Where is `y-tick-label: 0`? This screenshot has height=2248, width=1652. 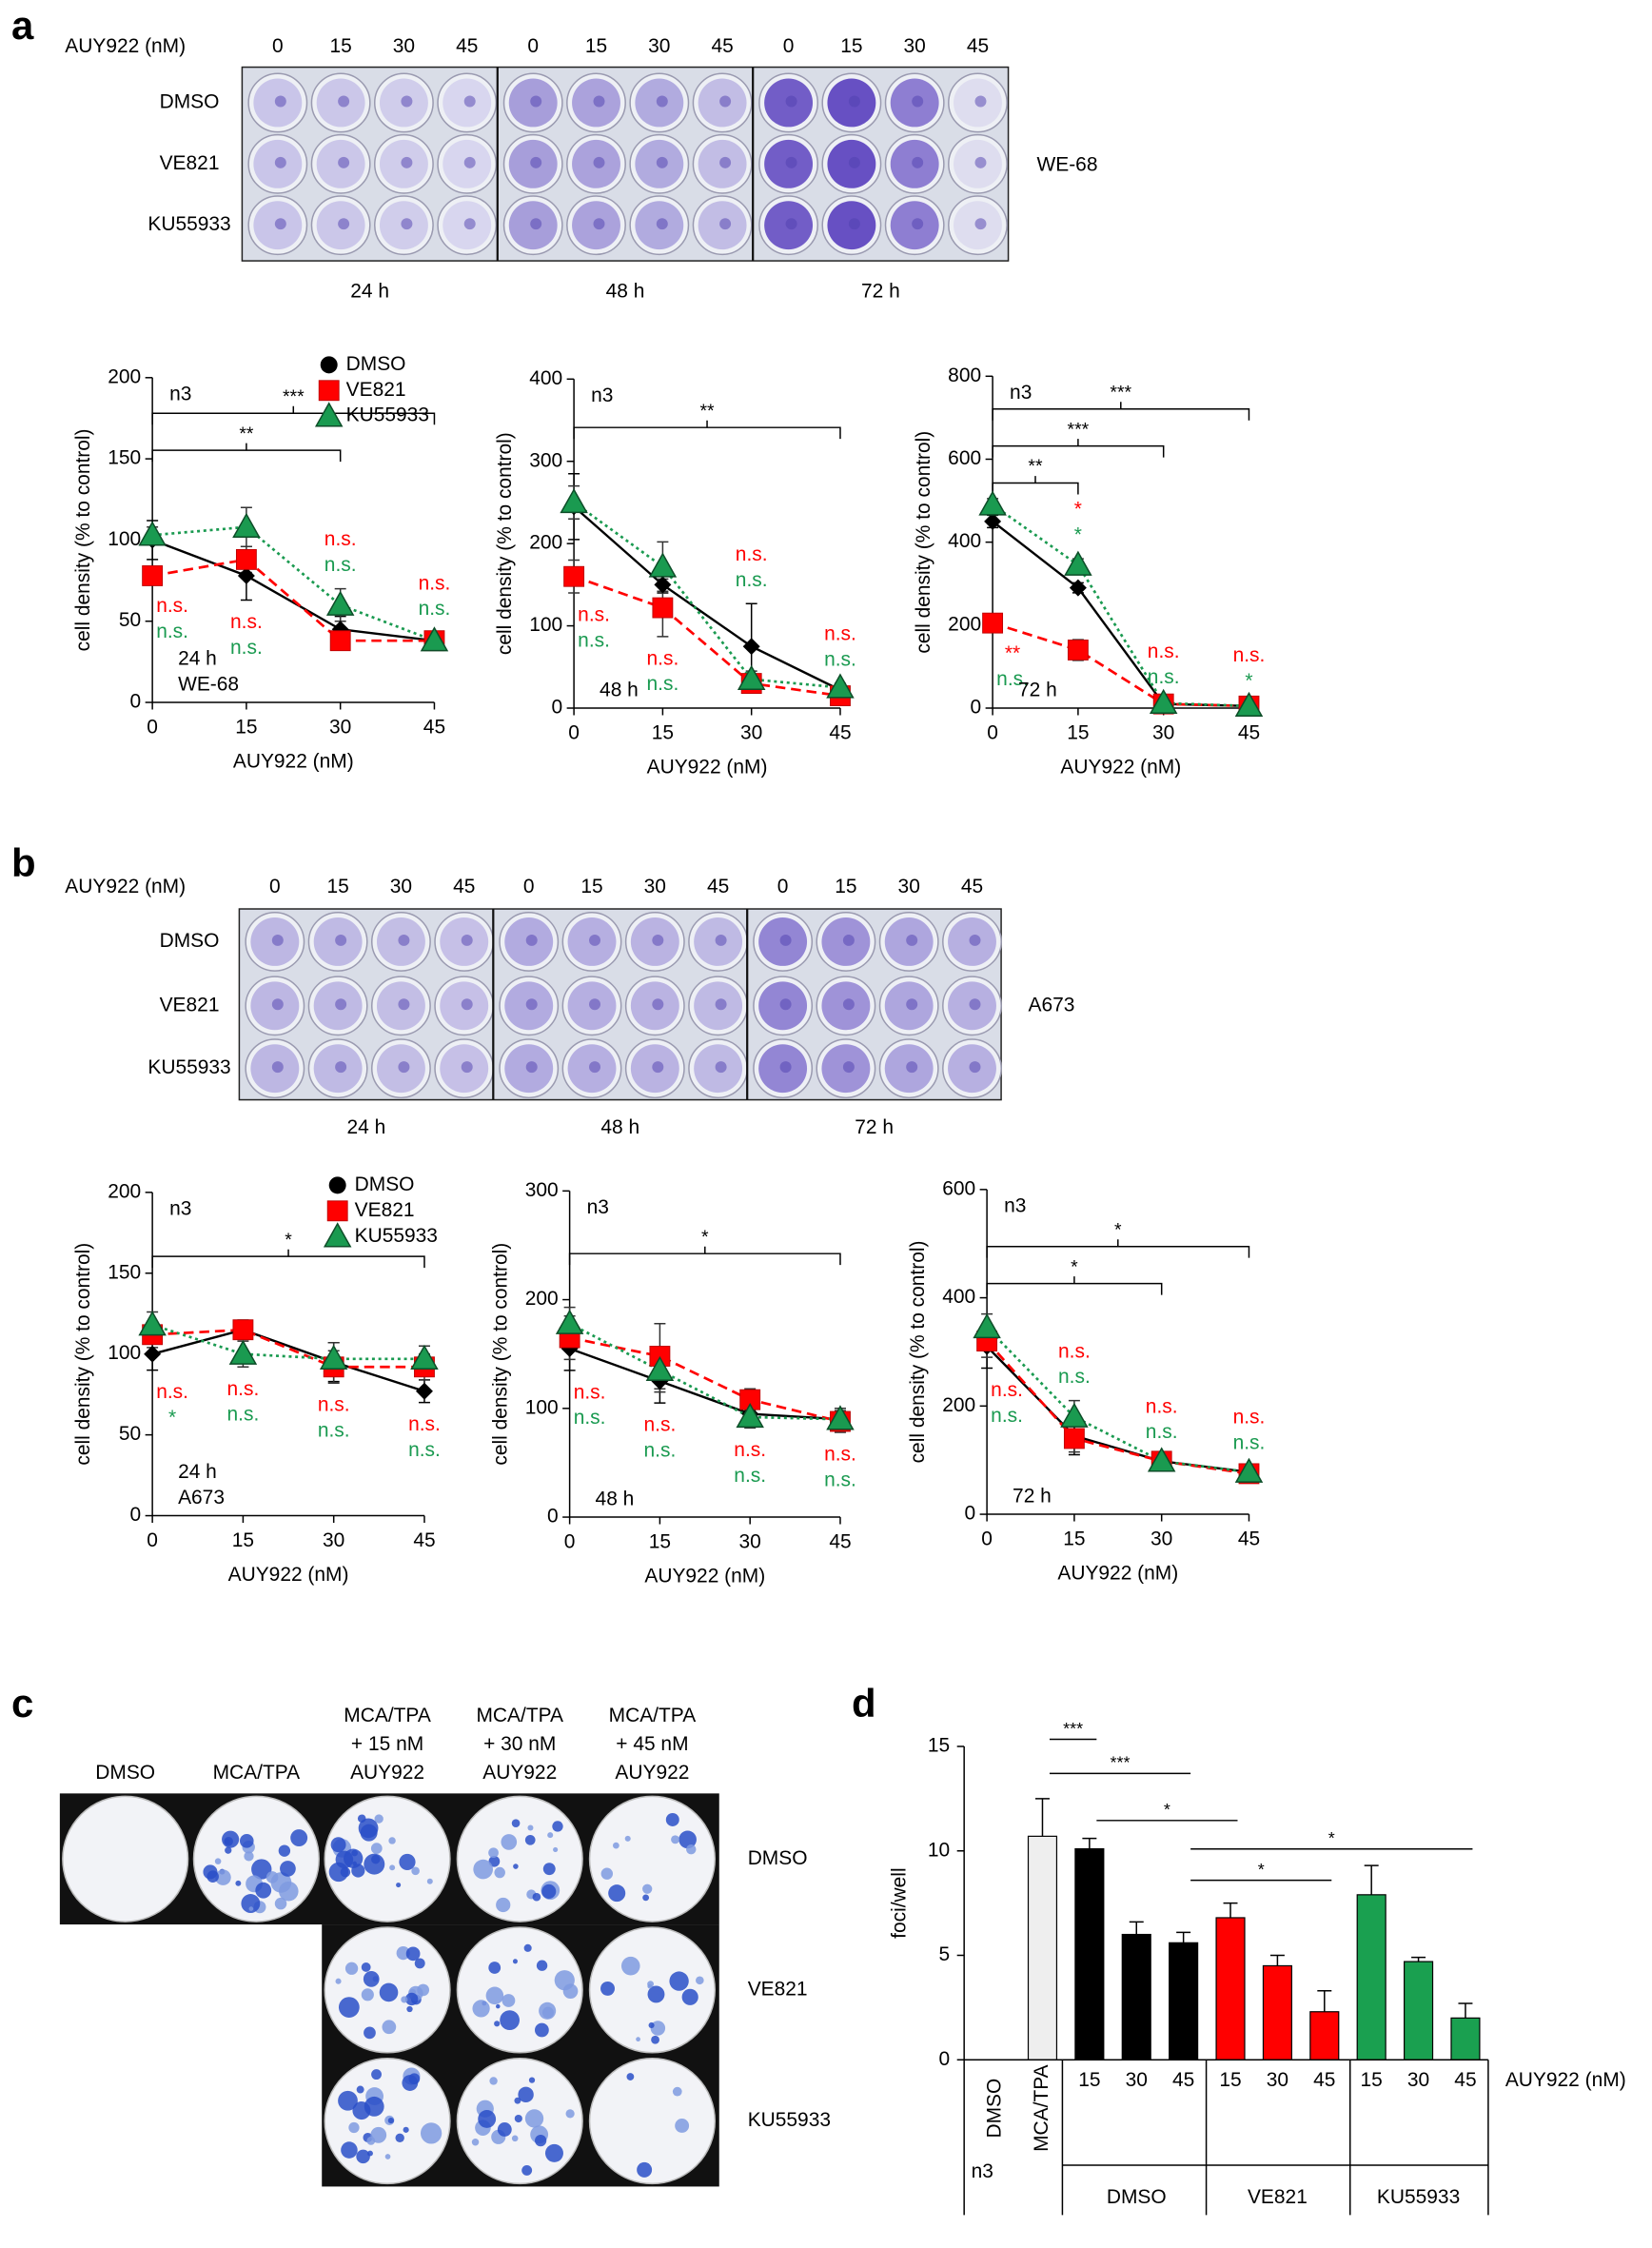 y-tick-label: 0 is located at coordinates (557, 708).